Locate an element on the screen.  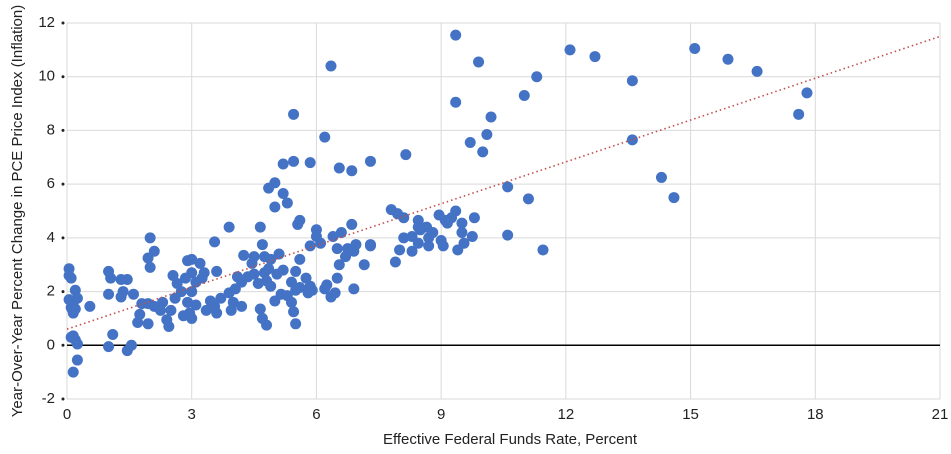
y-tick-label: 10 is located at coordinates (46, 76).